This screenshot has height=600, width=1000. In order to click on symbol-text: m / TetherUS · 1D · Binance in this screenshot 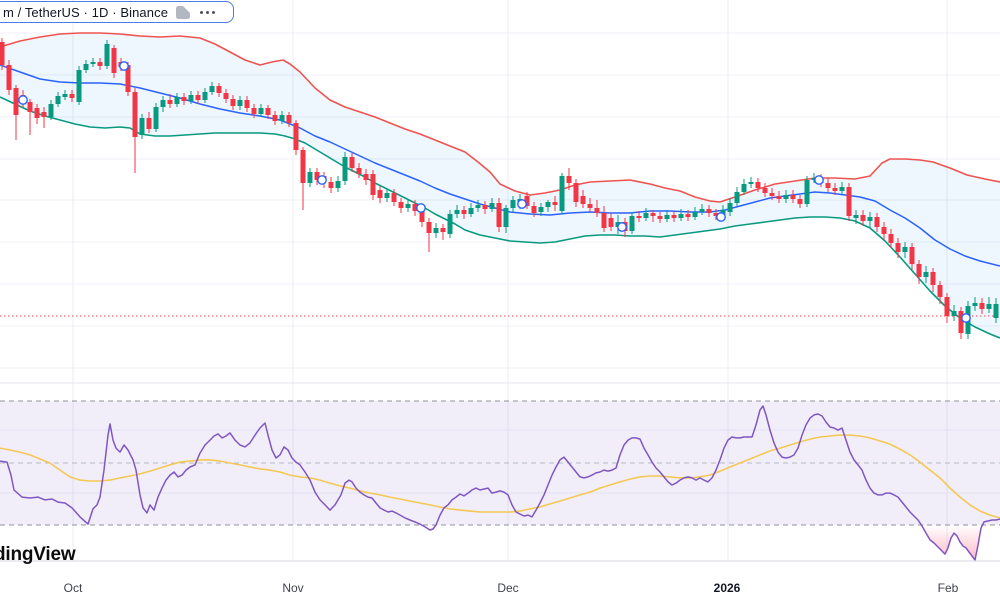, I will do `click(86, 12)`.